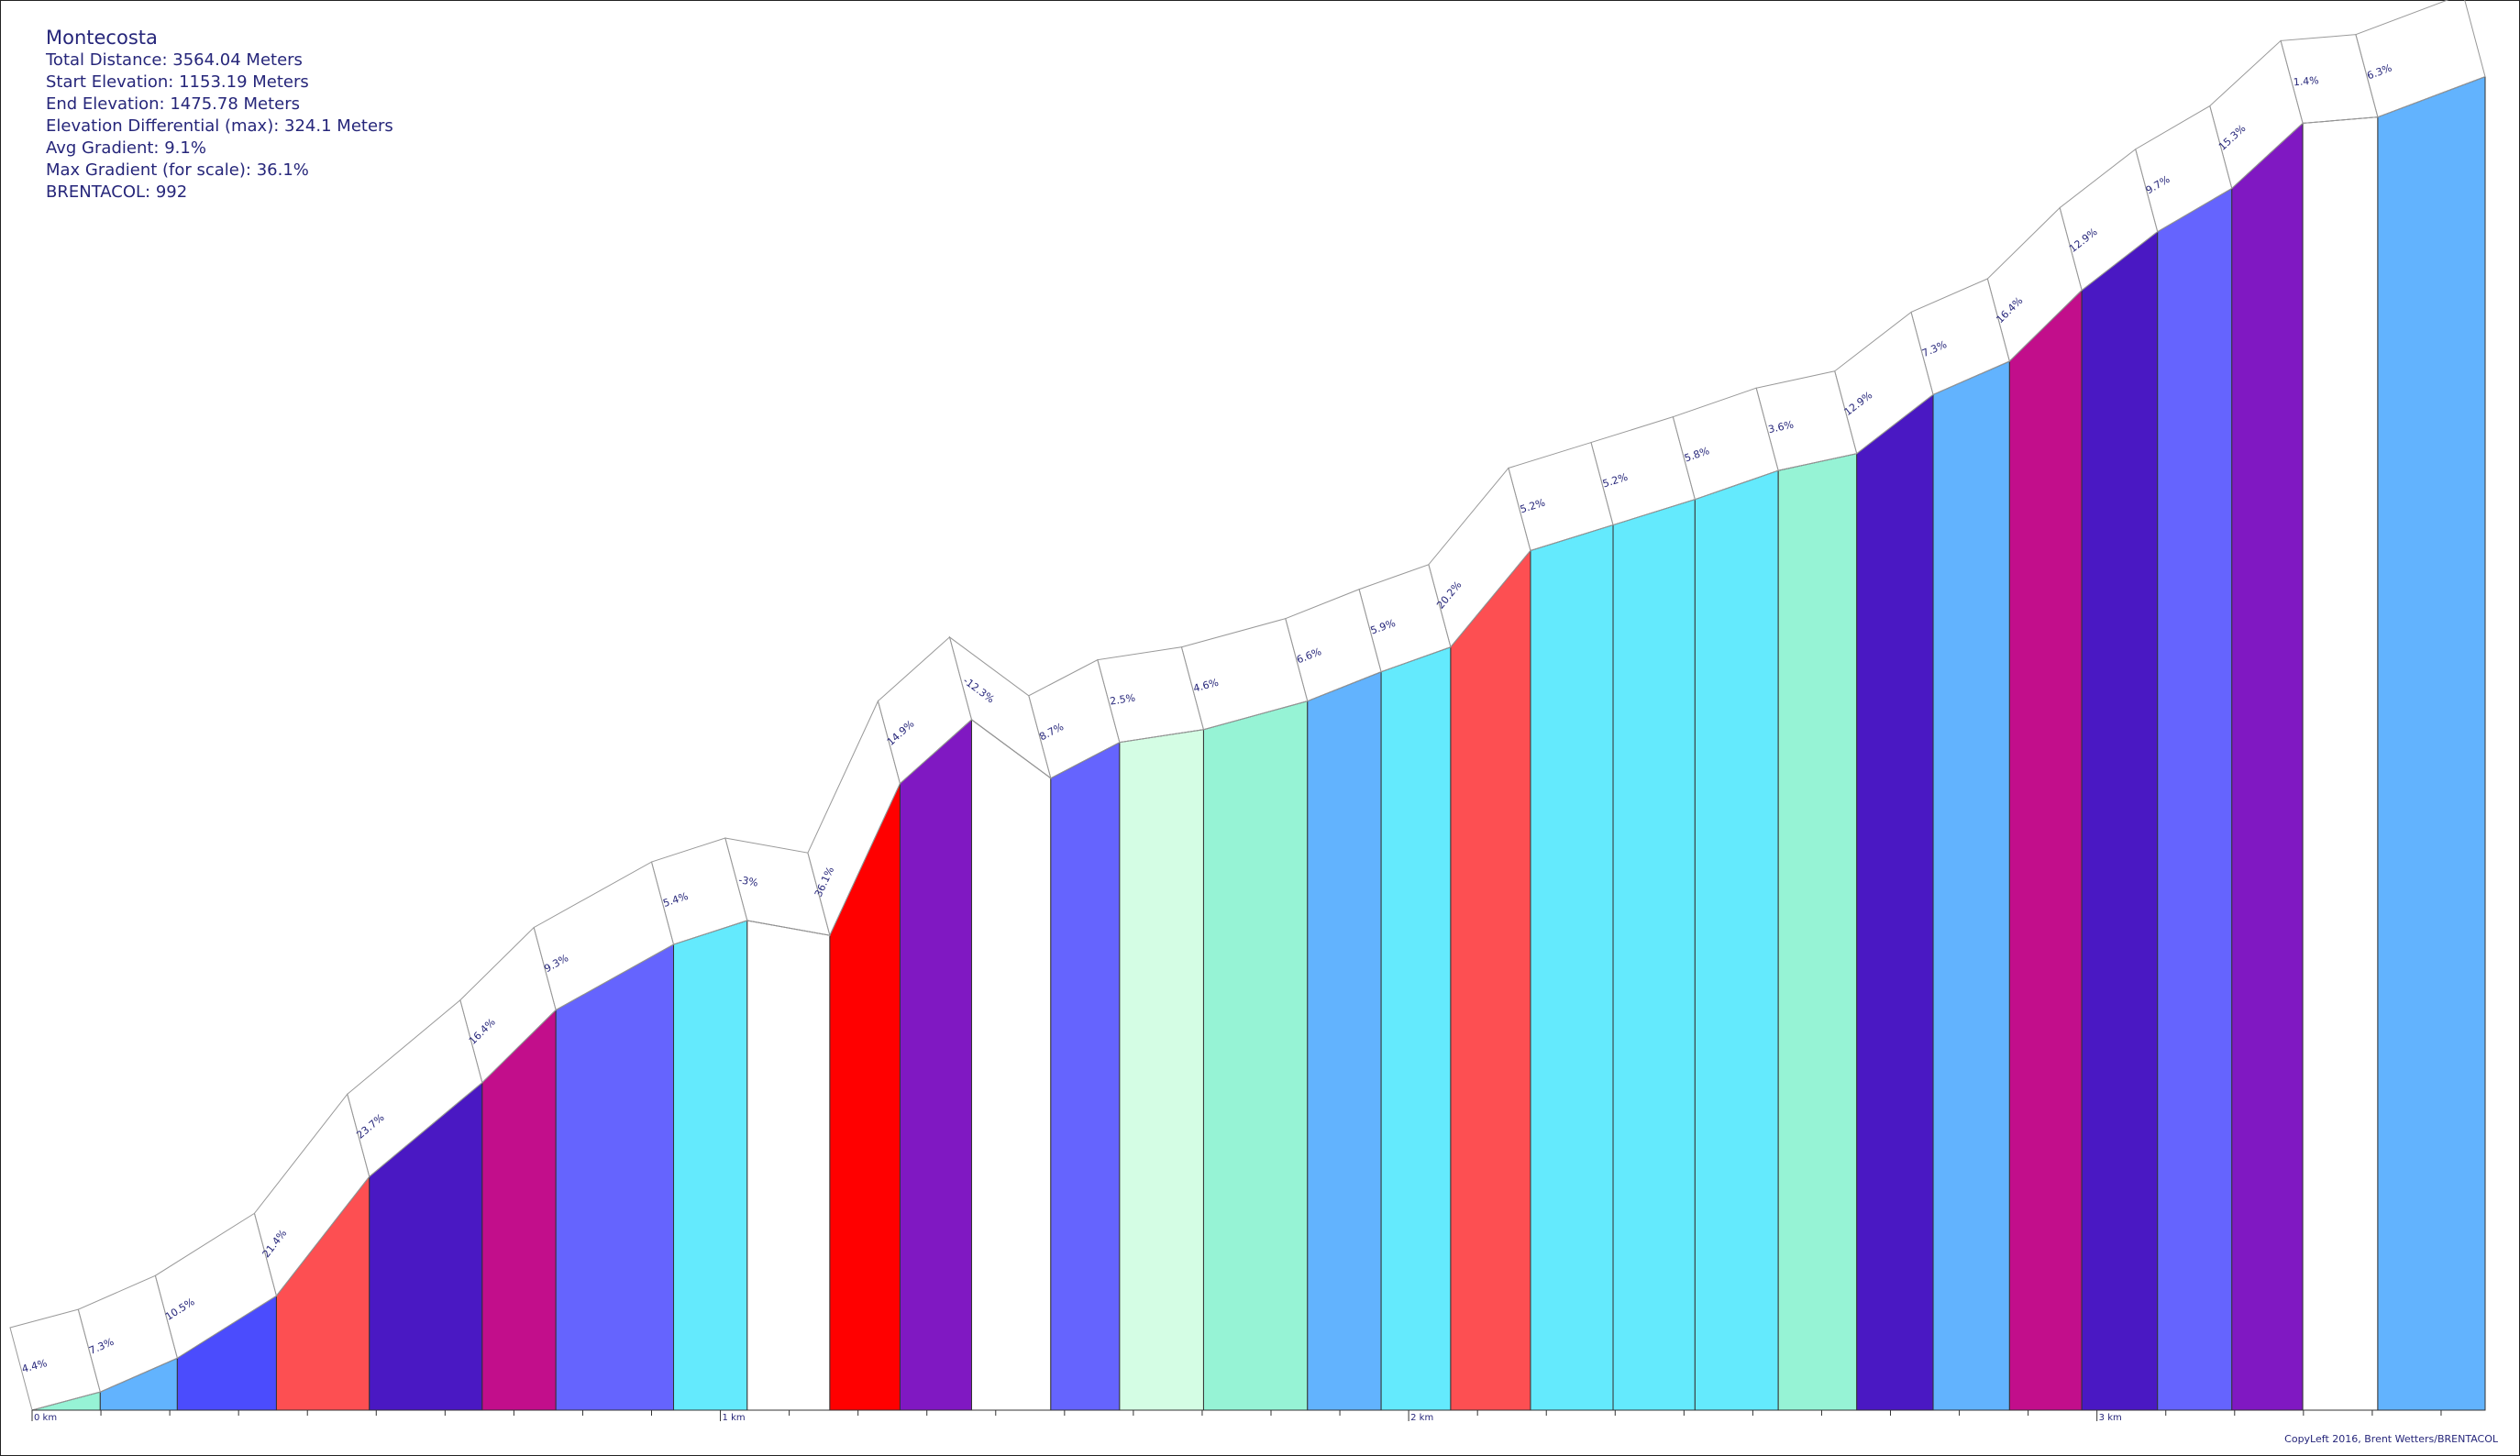 This screenshot has width=2520, height=1456. What do you see at coordinates (98, 192) in the screenshot?
I see `brentacol-label: BRENTACOL:` at bounding box center [98, 192].